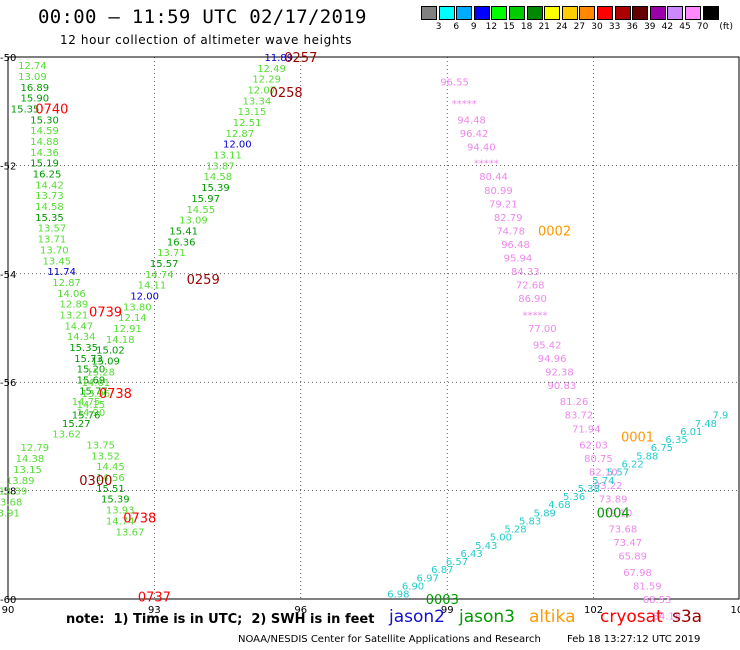 The height and width of the screenshot is (650, 740). Describe the element at coordinates (491, 27) in the screenshot. I see `legend-label: 12` at that location.